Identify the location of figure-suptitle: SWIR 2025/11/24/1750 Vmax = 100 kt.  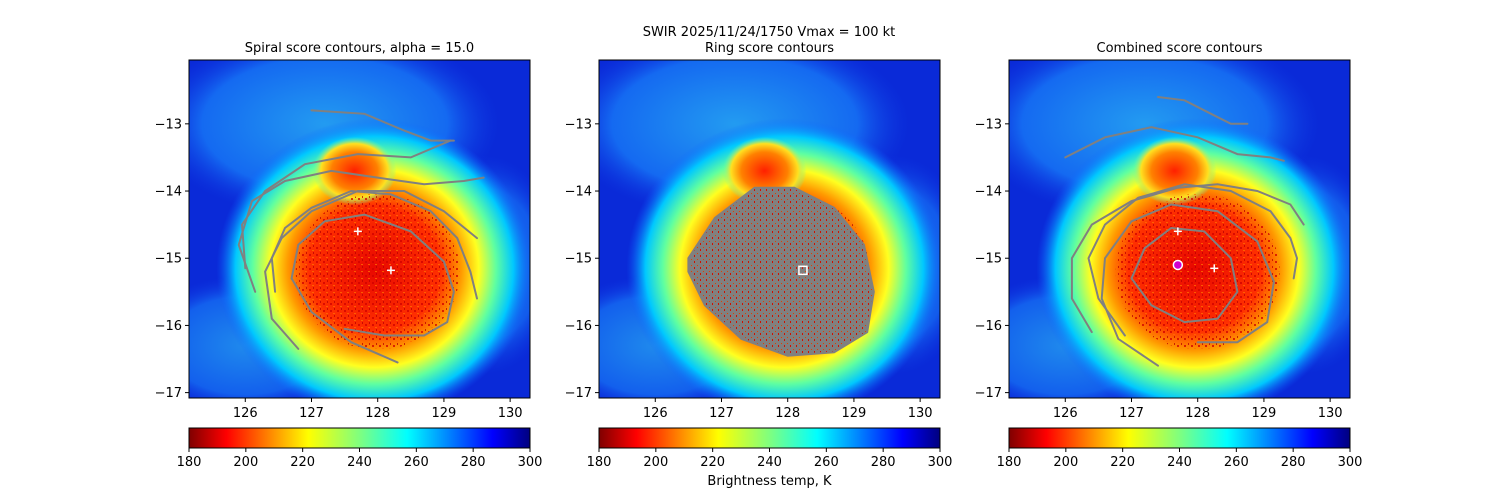
(769, 32).